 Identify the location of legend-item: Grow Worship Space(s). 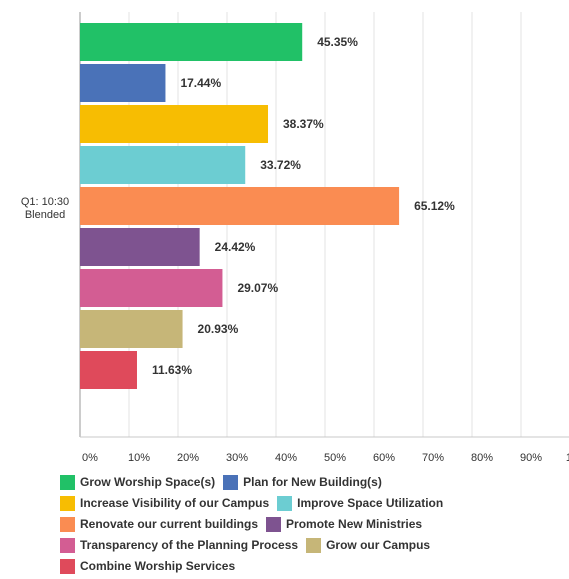
(137, 482).